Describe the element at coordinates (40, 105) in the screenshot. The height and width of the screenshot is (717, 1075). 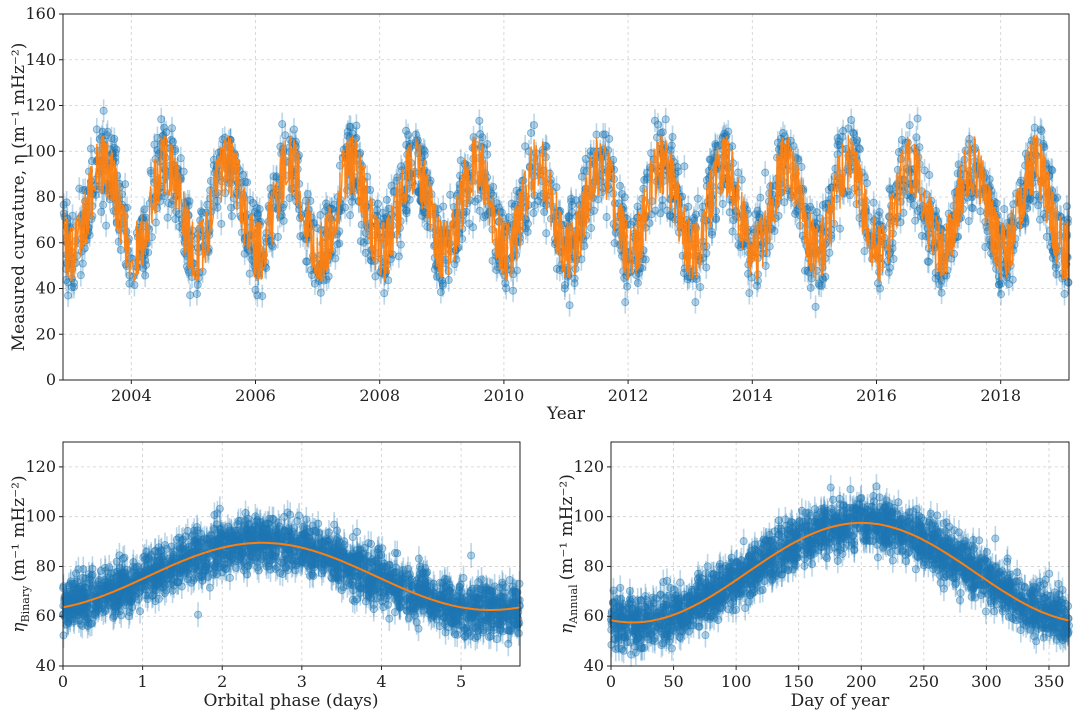
I see `y-tick-label: 120` at that location.